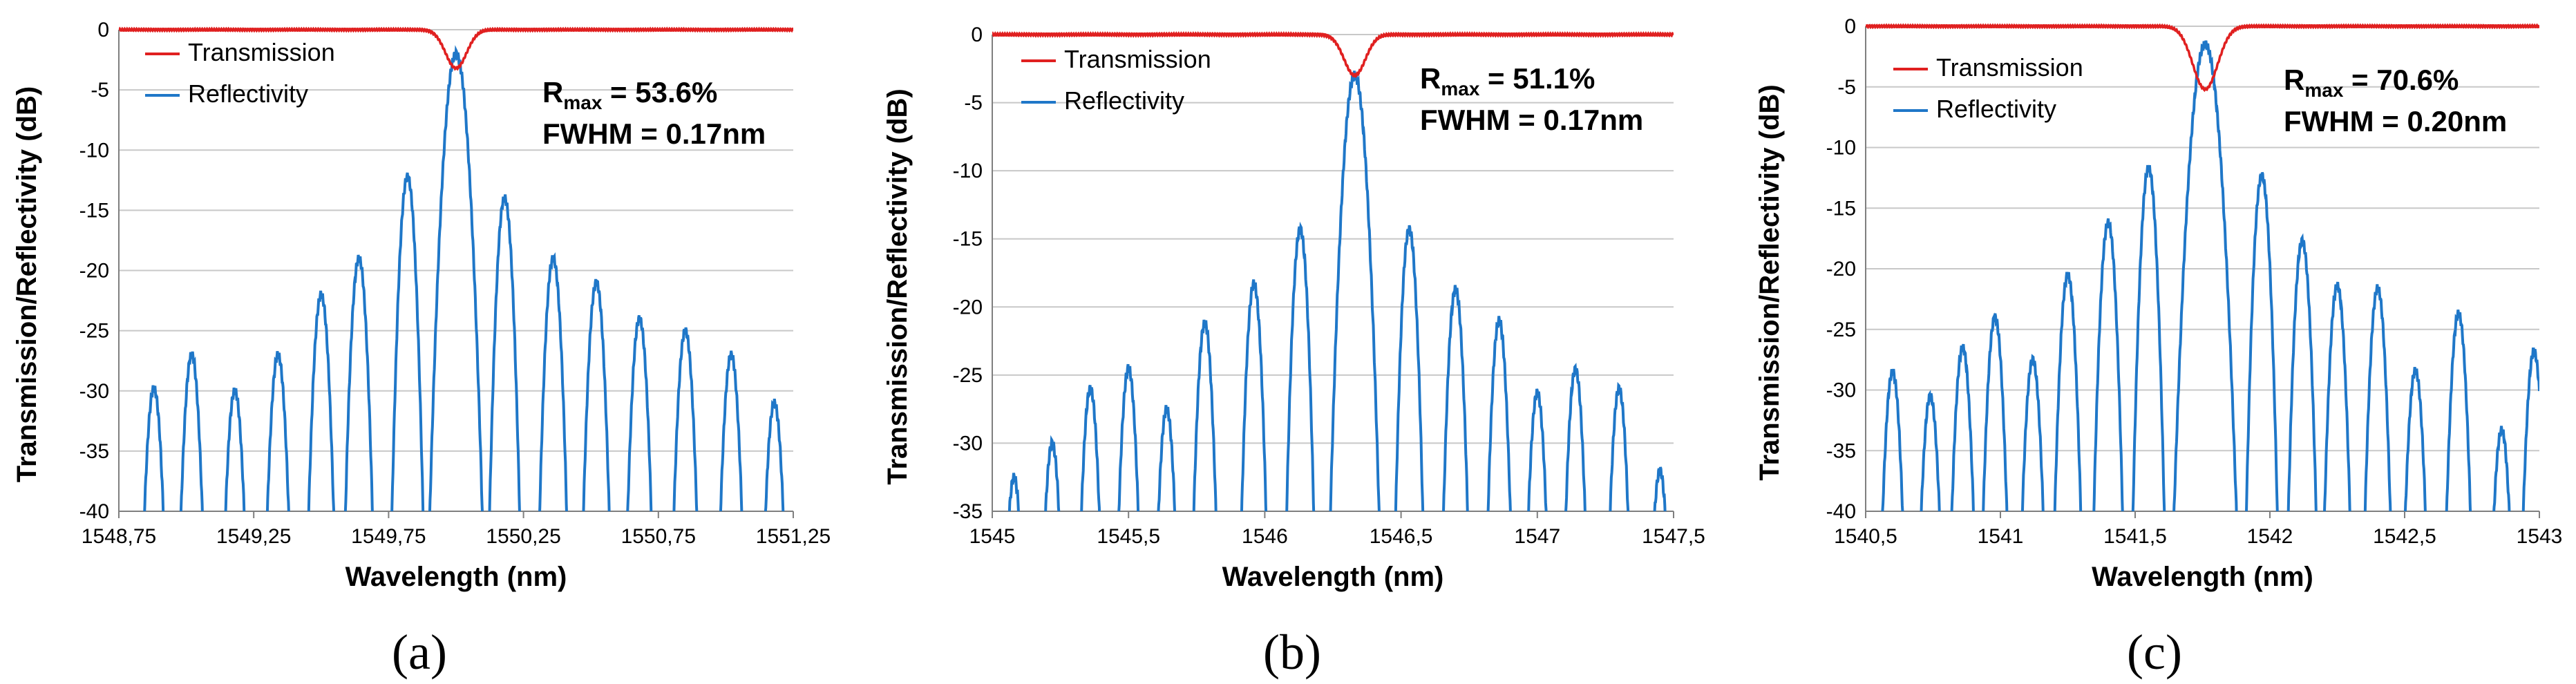  What do you see at coordinates (1865, 536) in the screenshot?
I see `x-tick-label: 1540,5` at bounding box center [1865, 536].